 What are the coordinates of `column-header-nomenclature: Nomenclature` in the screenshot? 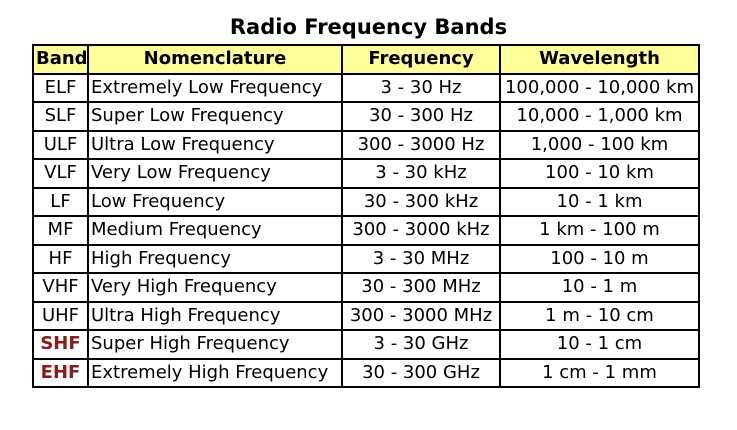 It's located at (215, 59).